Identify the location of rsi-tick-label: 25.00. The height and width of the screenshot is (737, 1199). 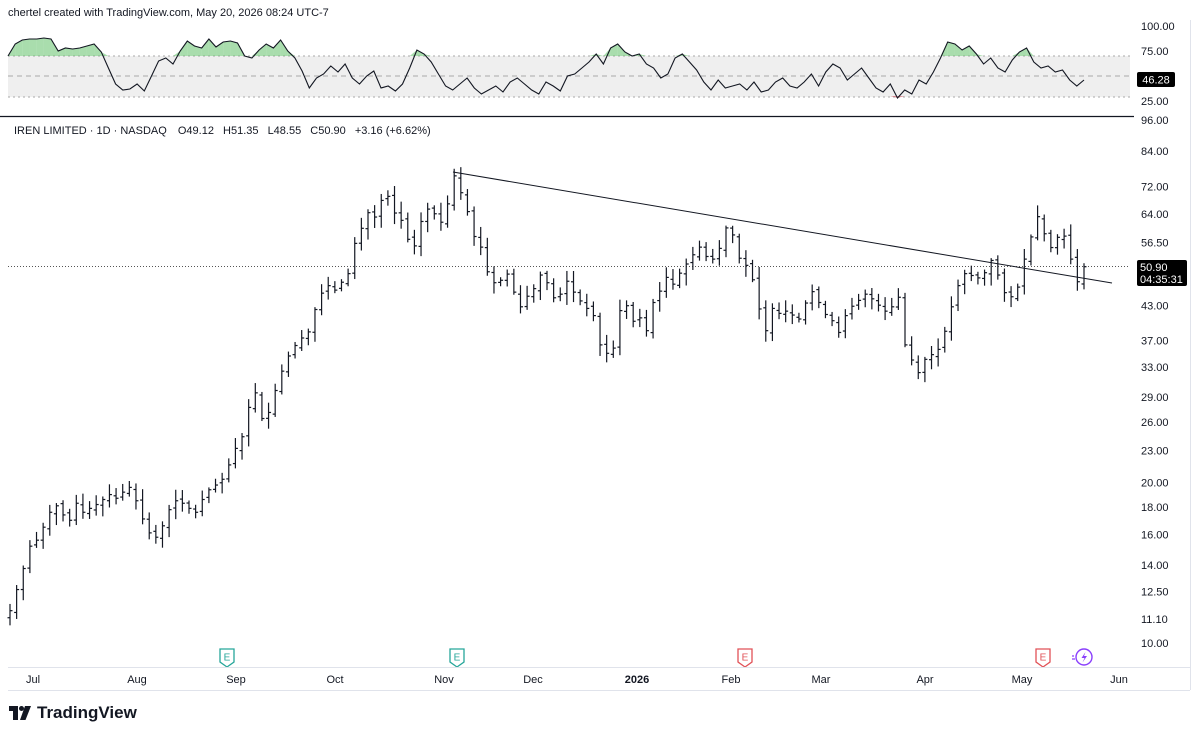
(1155, 102).